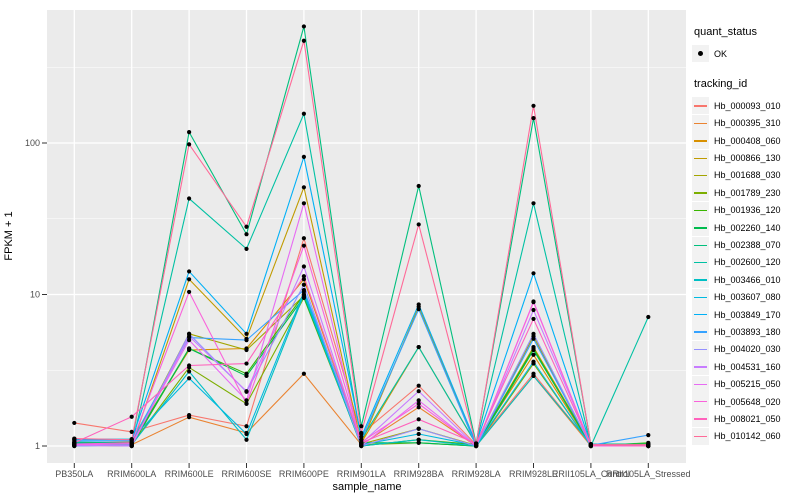  What do you see at coordinates (721, 53) in the screenshot?
I see `legend-entry-label: OK` at bounding box center [721, 53].